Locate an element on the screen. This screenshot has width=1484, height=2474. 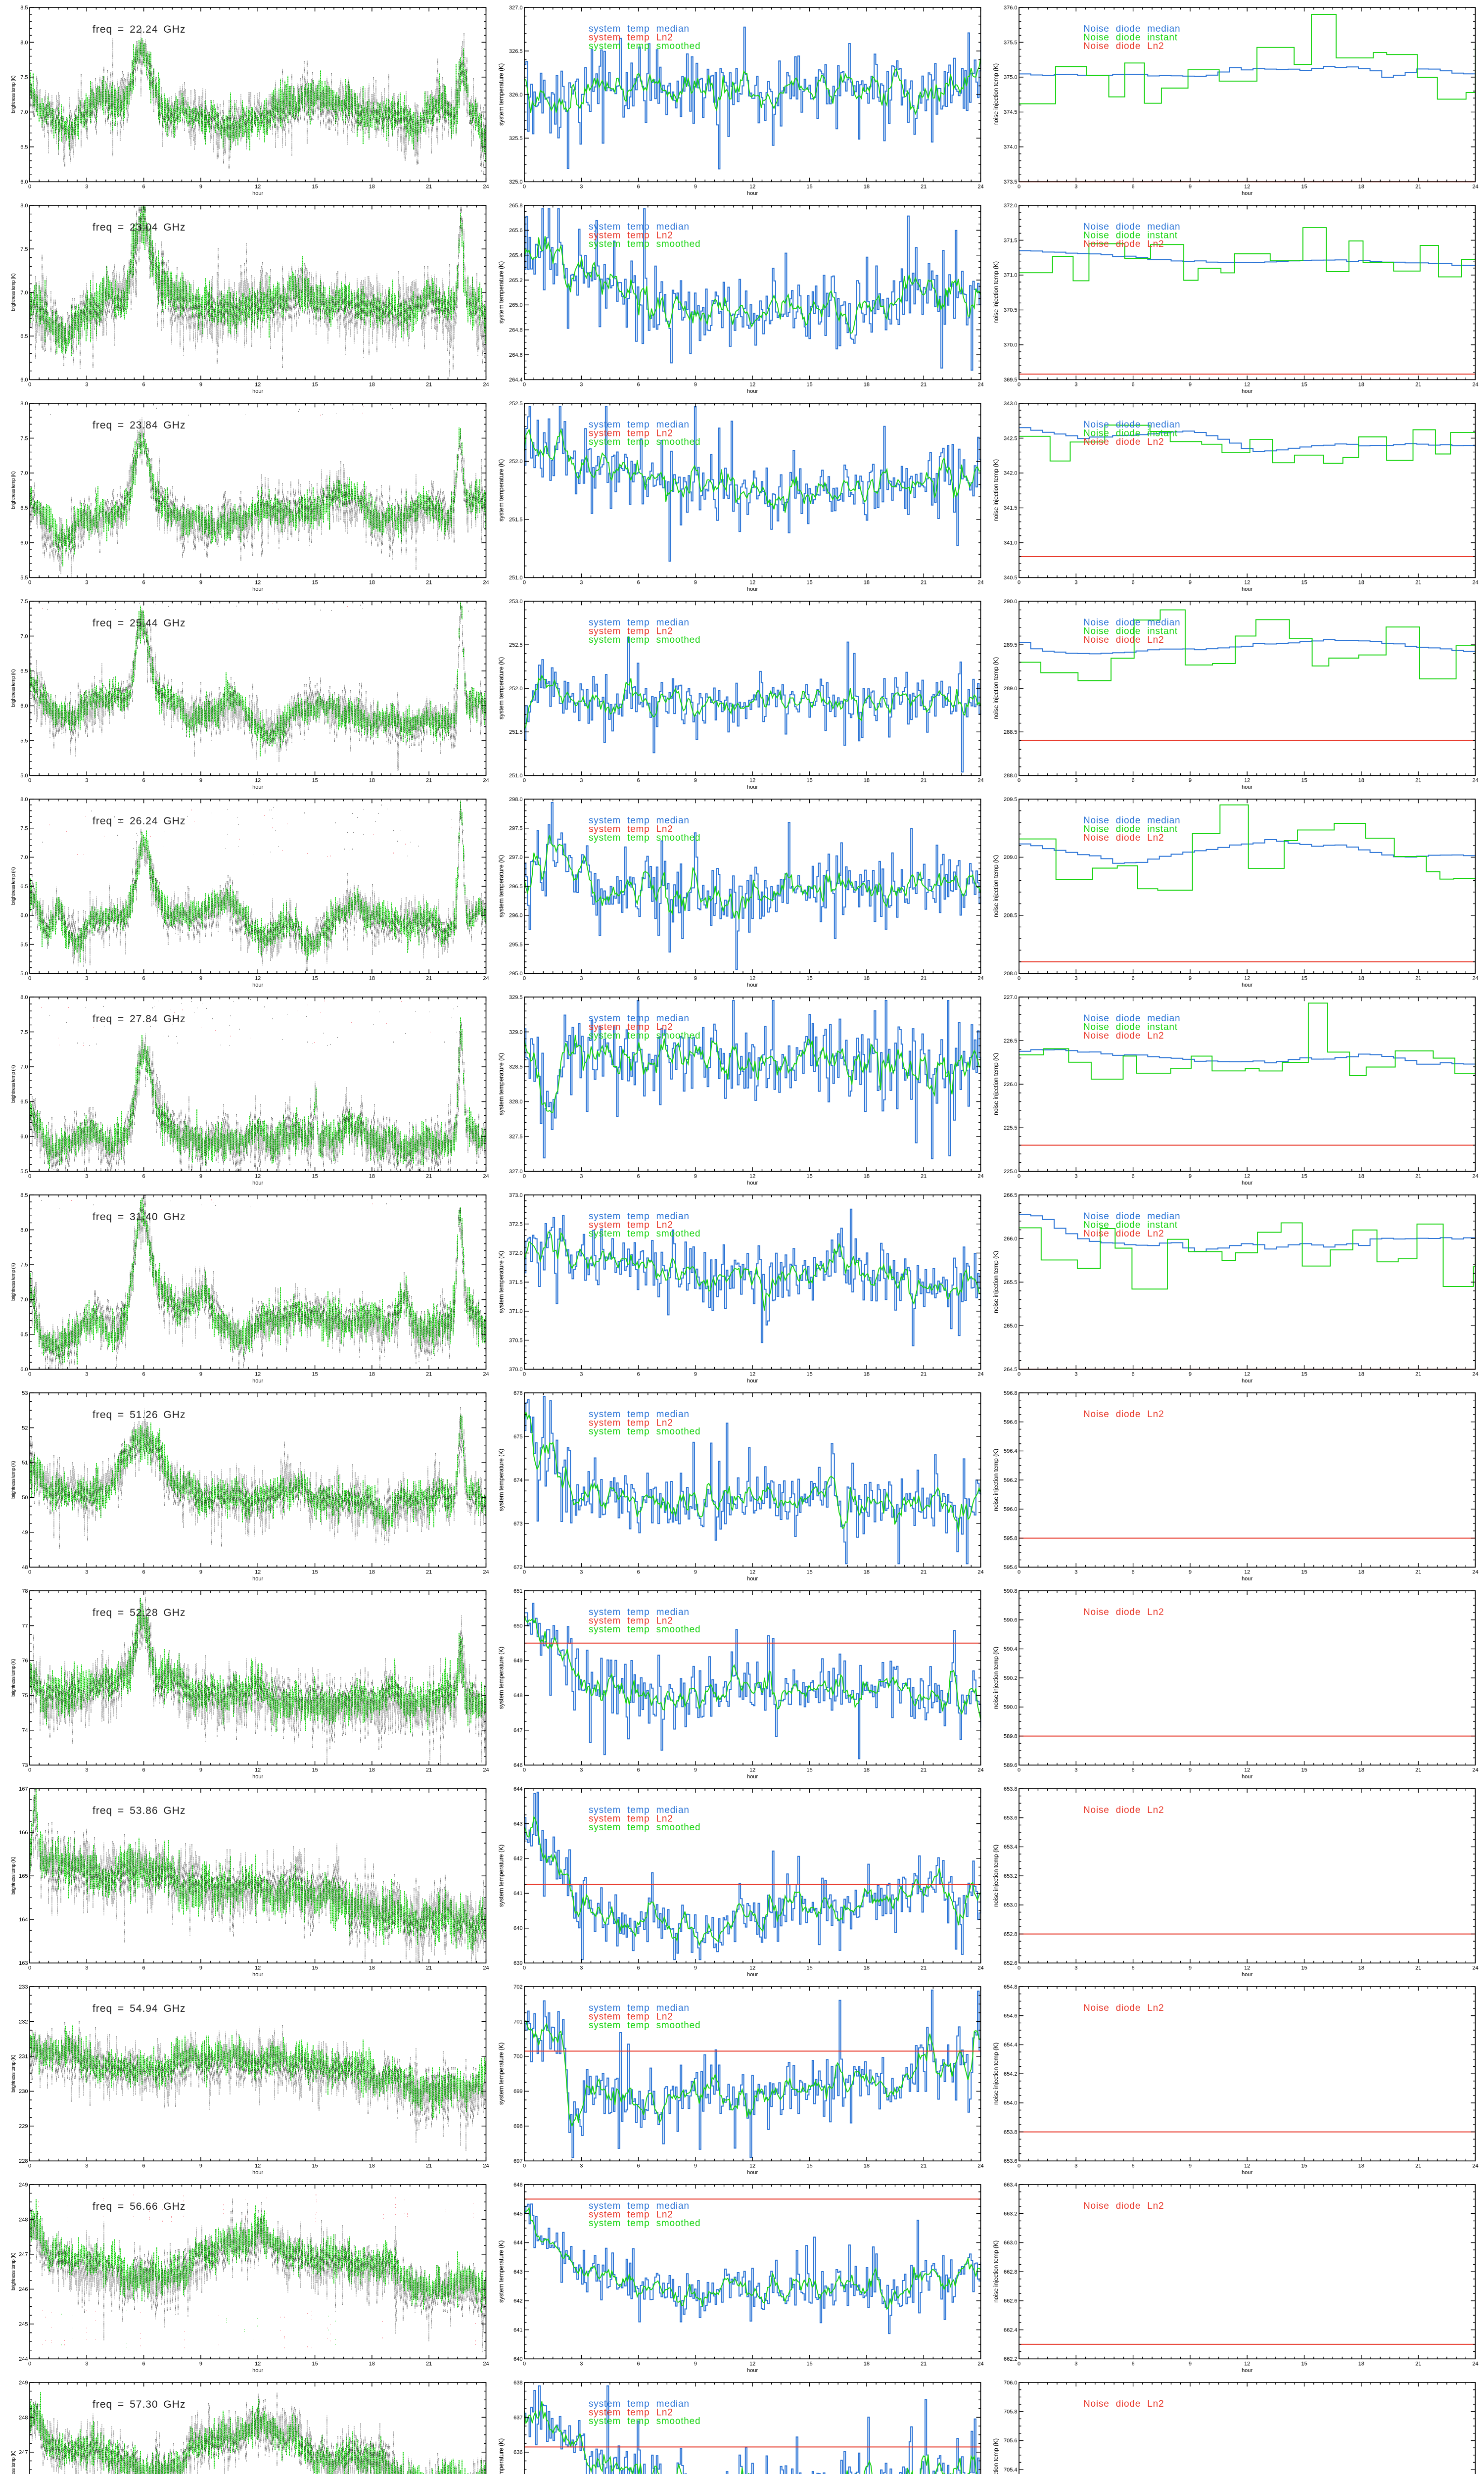
svg-text: 697 is located at coordinates (517, 2161).